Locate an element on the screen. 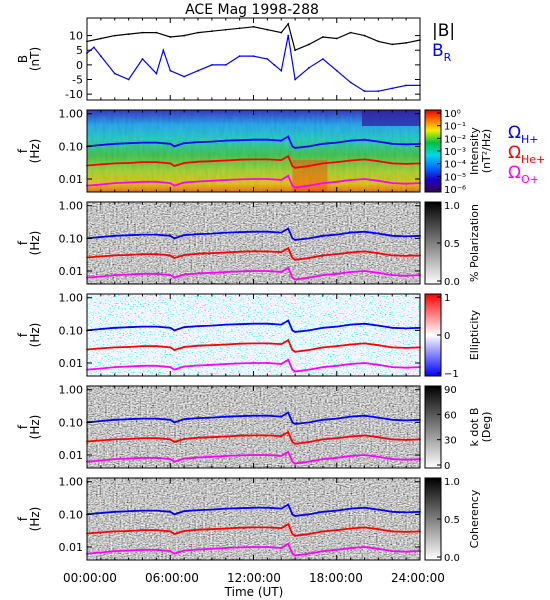 The height and width of the screenshot is (600, 550). colorbar-label: (Deg) is located at coordinates (486, 427).